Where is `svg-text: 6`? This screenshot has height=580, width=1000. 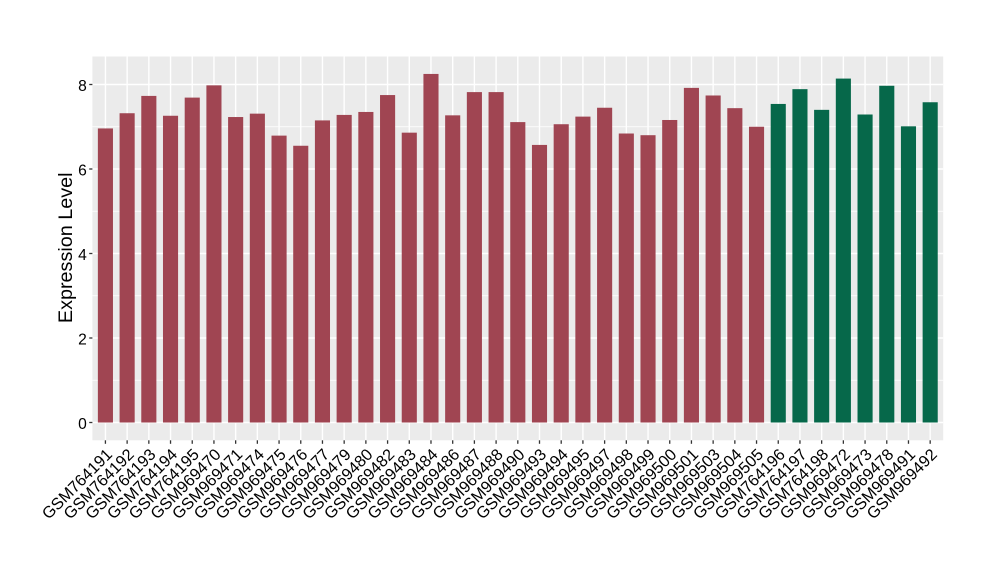 svg-text: 6 is located at coordinates (82, 171).